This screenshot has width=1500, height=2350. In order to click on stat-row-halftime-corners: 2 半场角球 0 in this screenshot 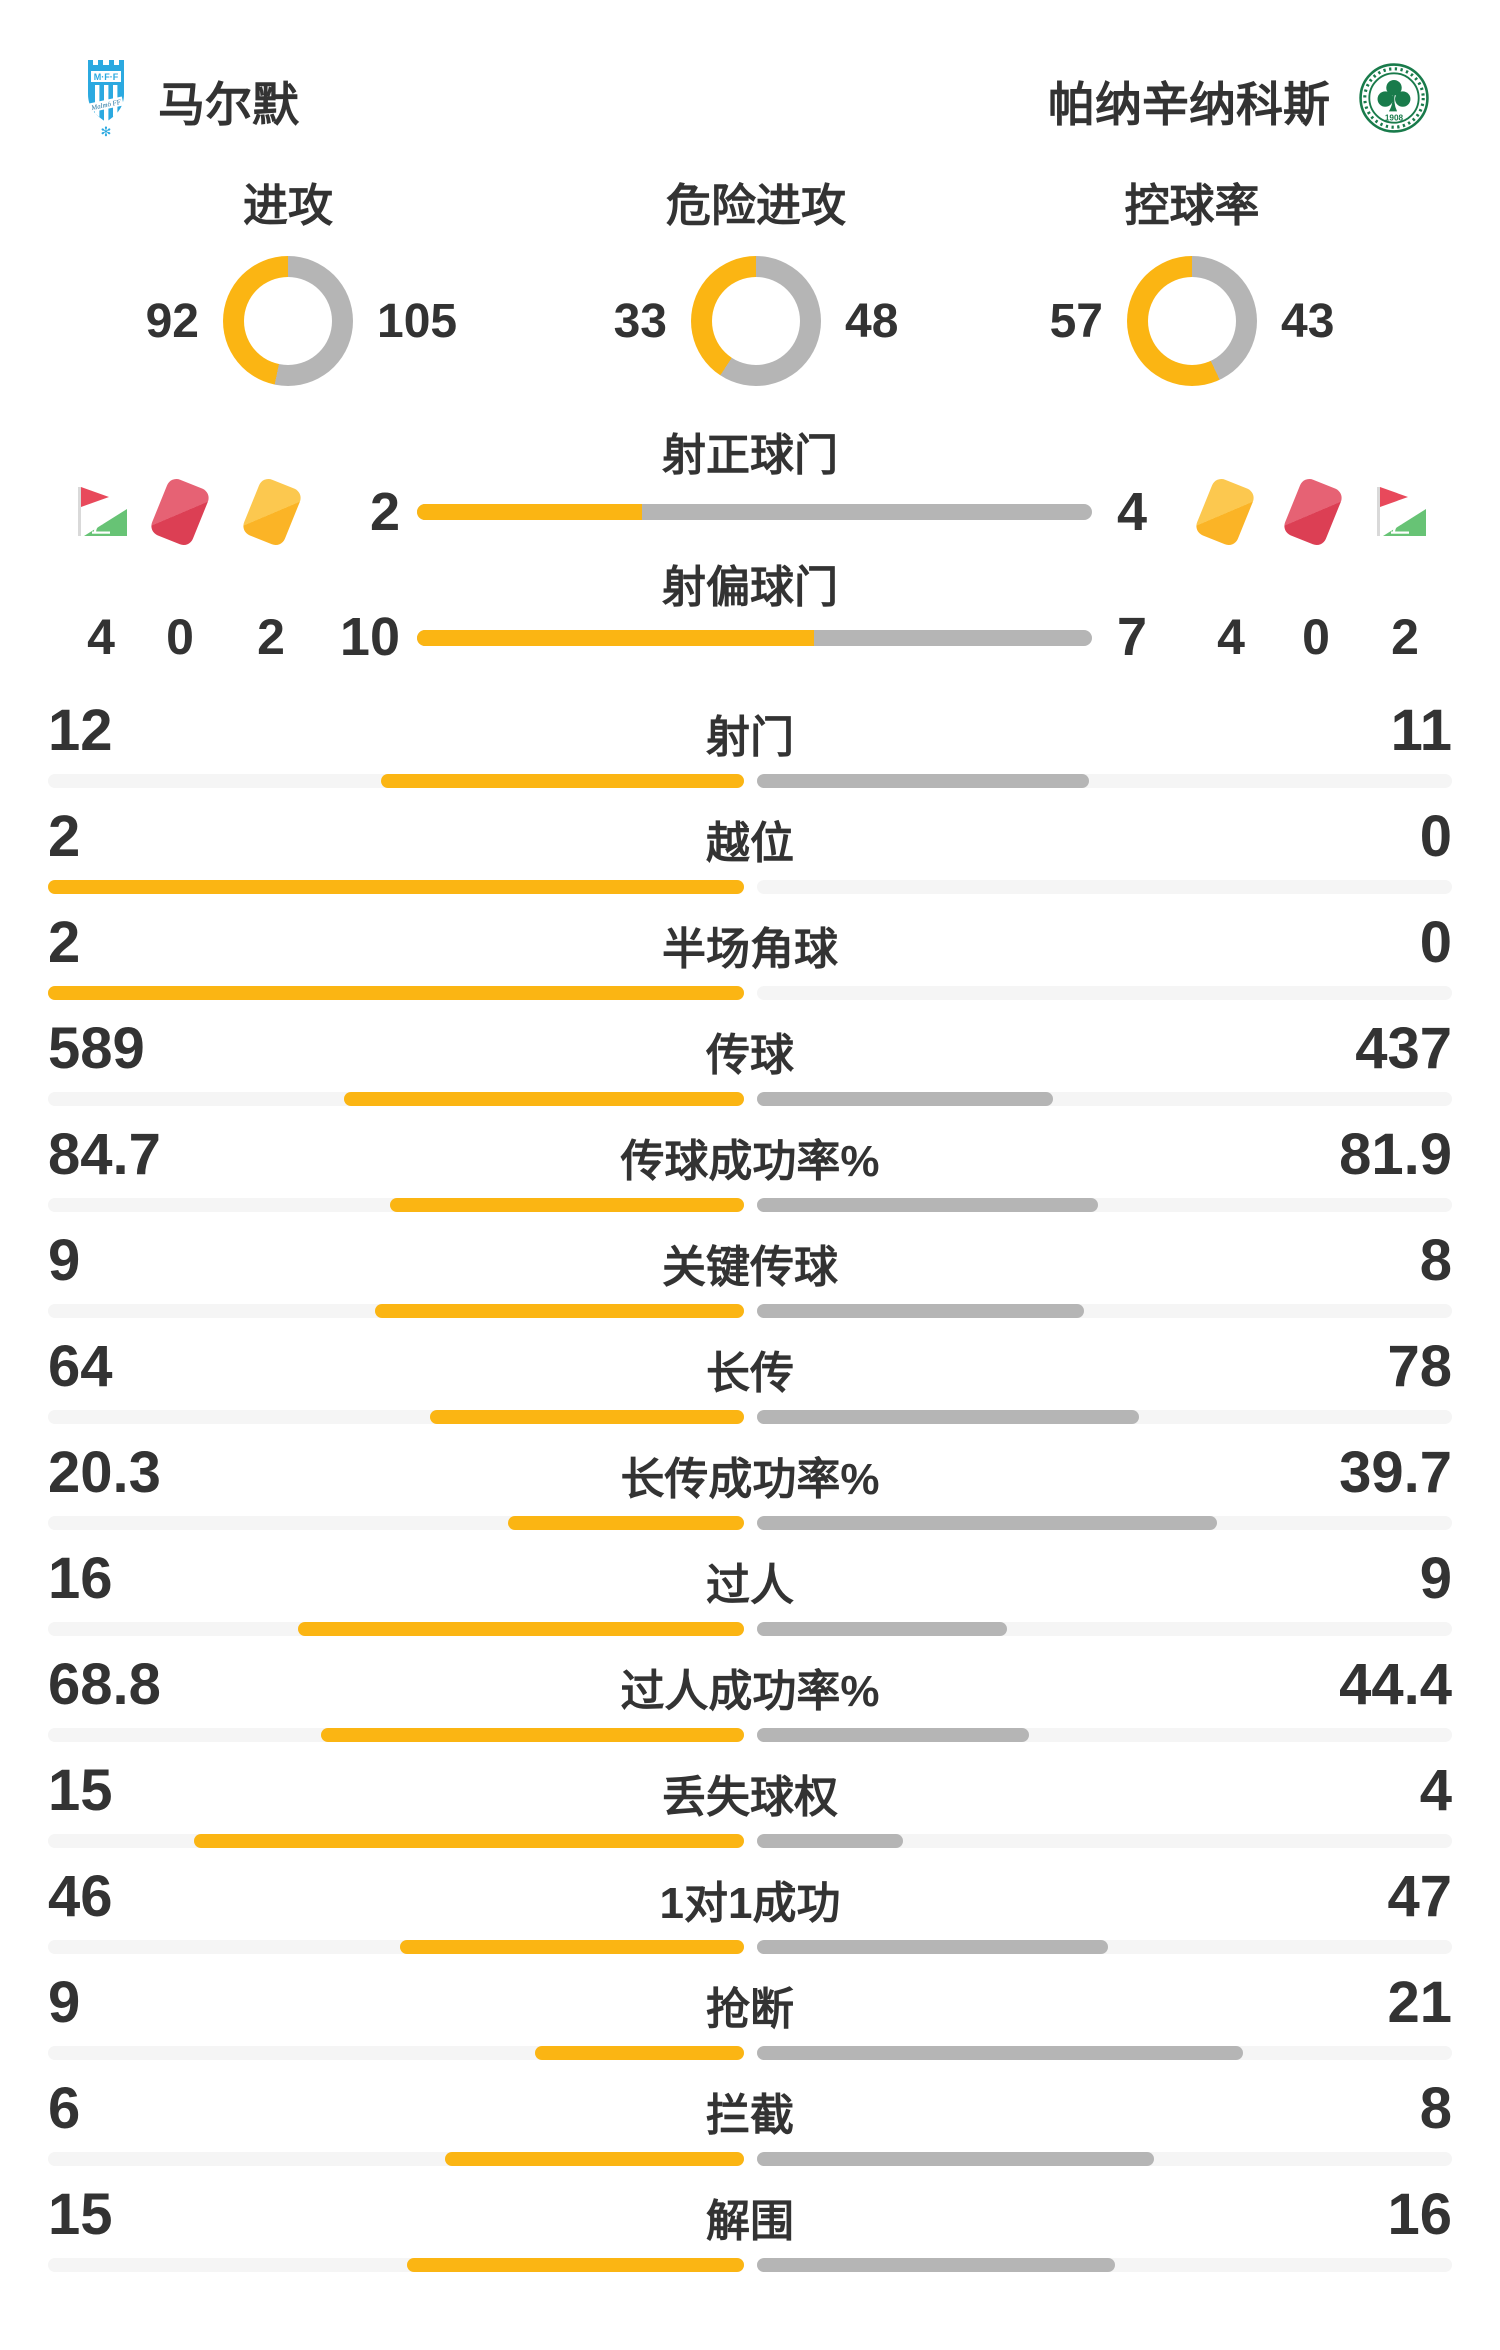, I will do `click(750, 955)`.